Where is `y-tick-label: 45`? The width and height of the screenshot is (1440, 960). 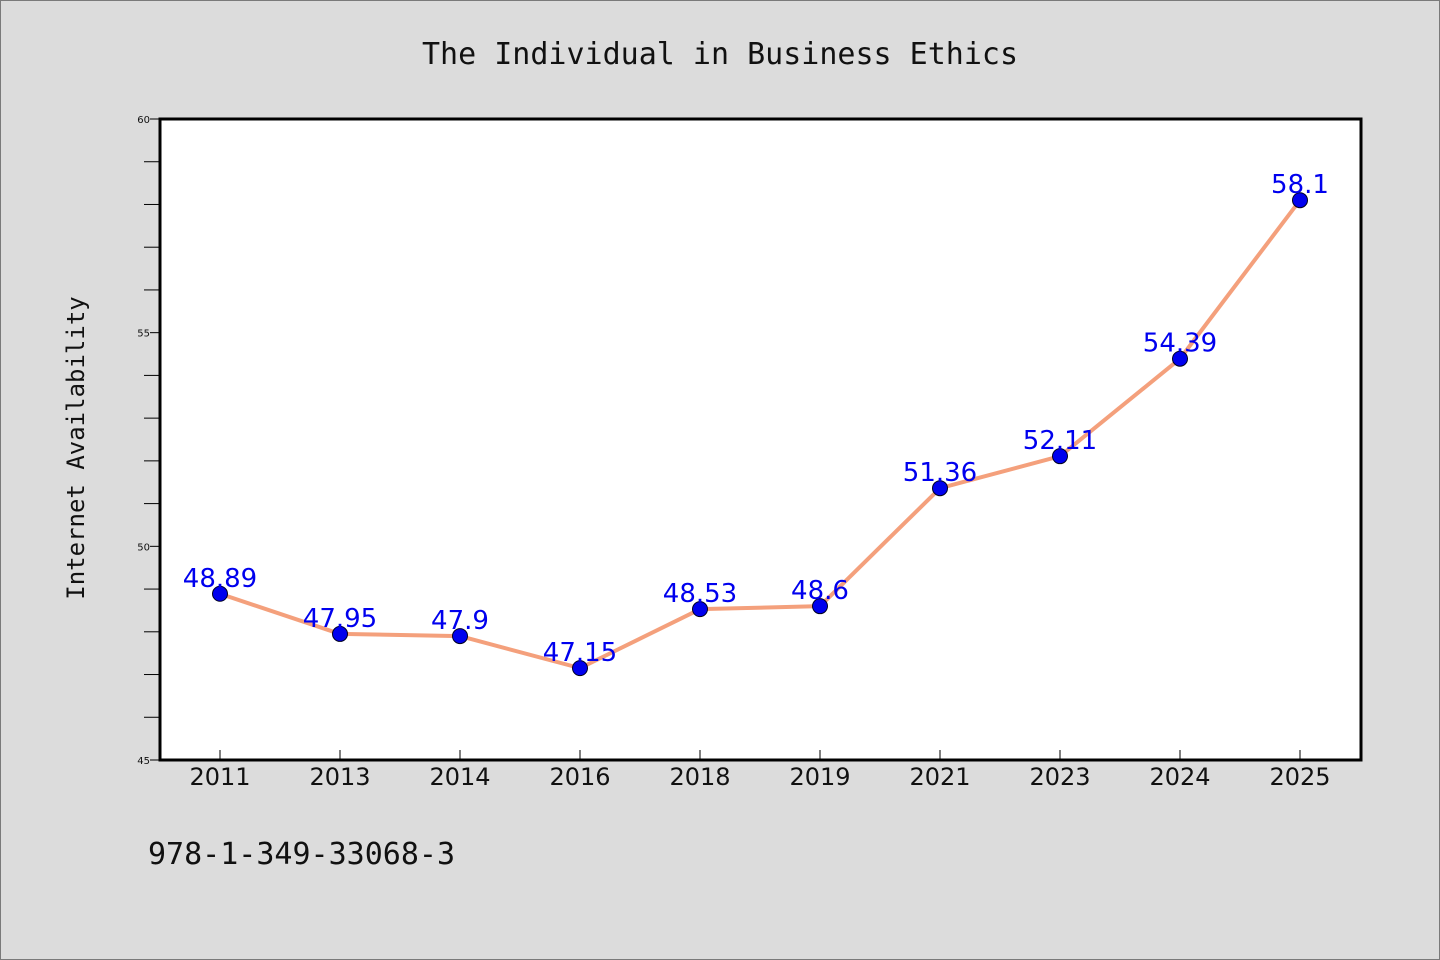
y-tick-label: 45 is located at coordinates (143, 761).